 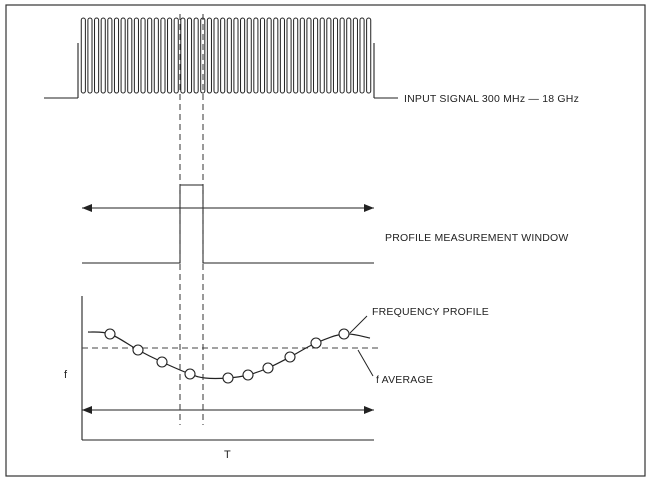 I want to click on period-arrow-right, so click(x=369, y=410).